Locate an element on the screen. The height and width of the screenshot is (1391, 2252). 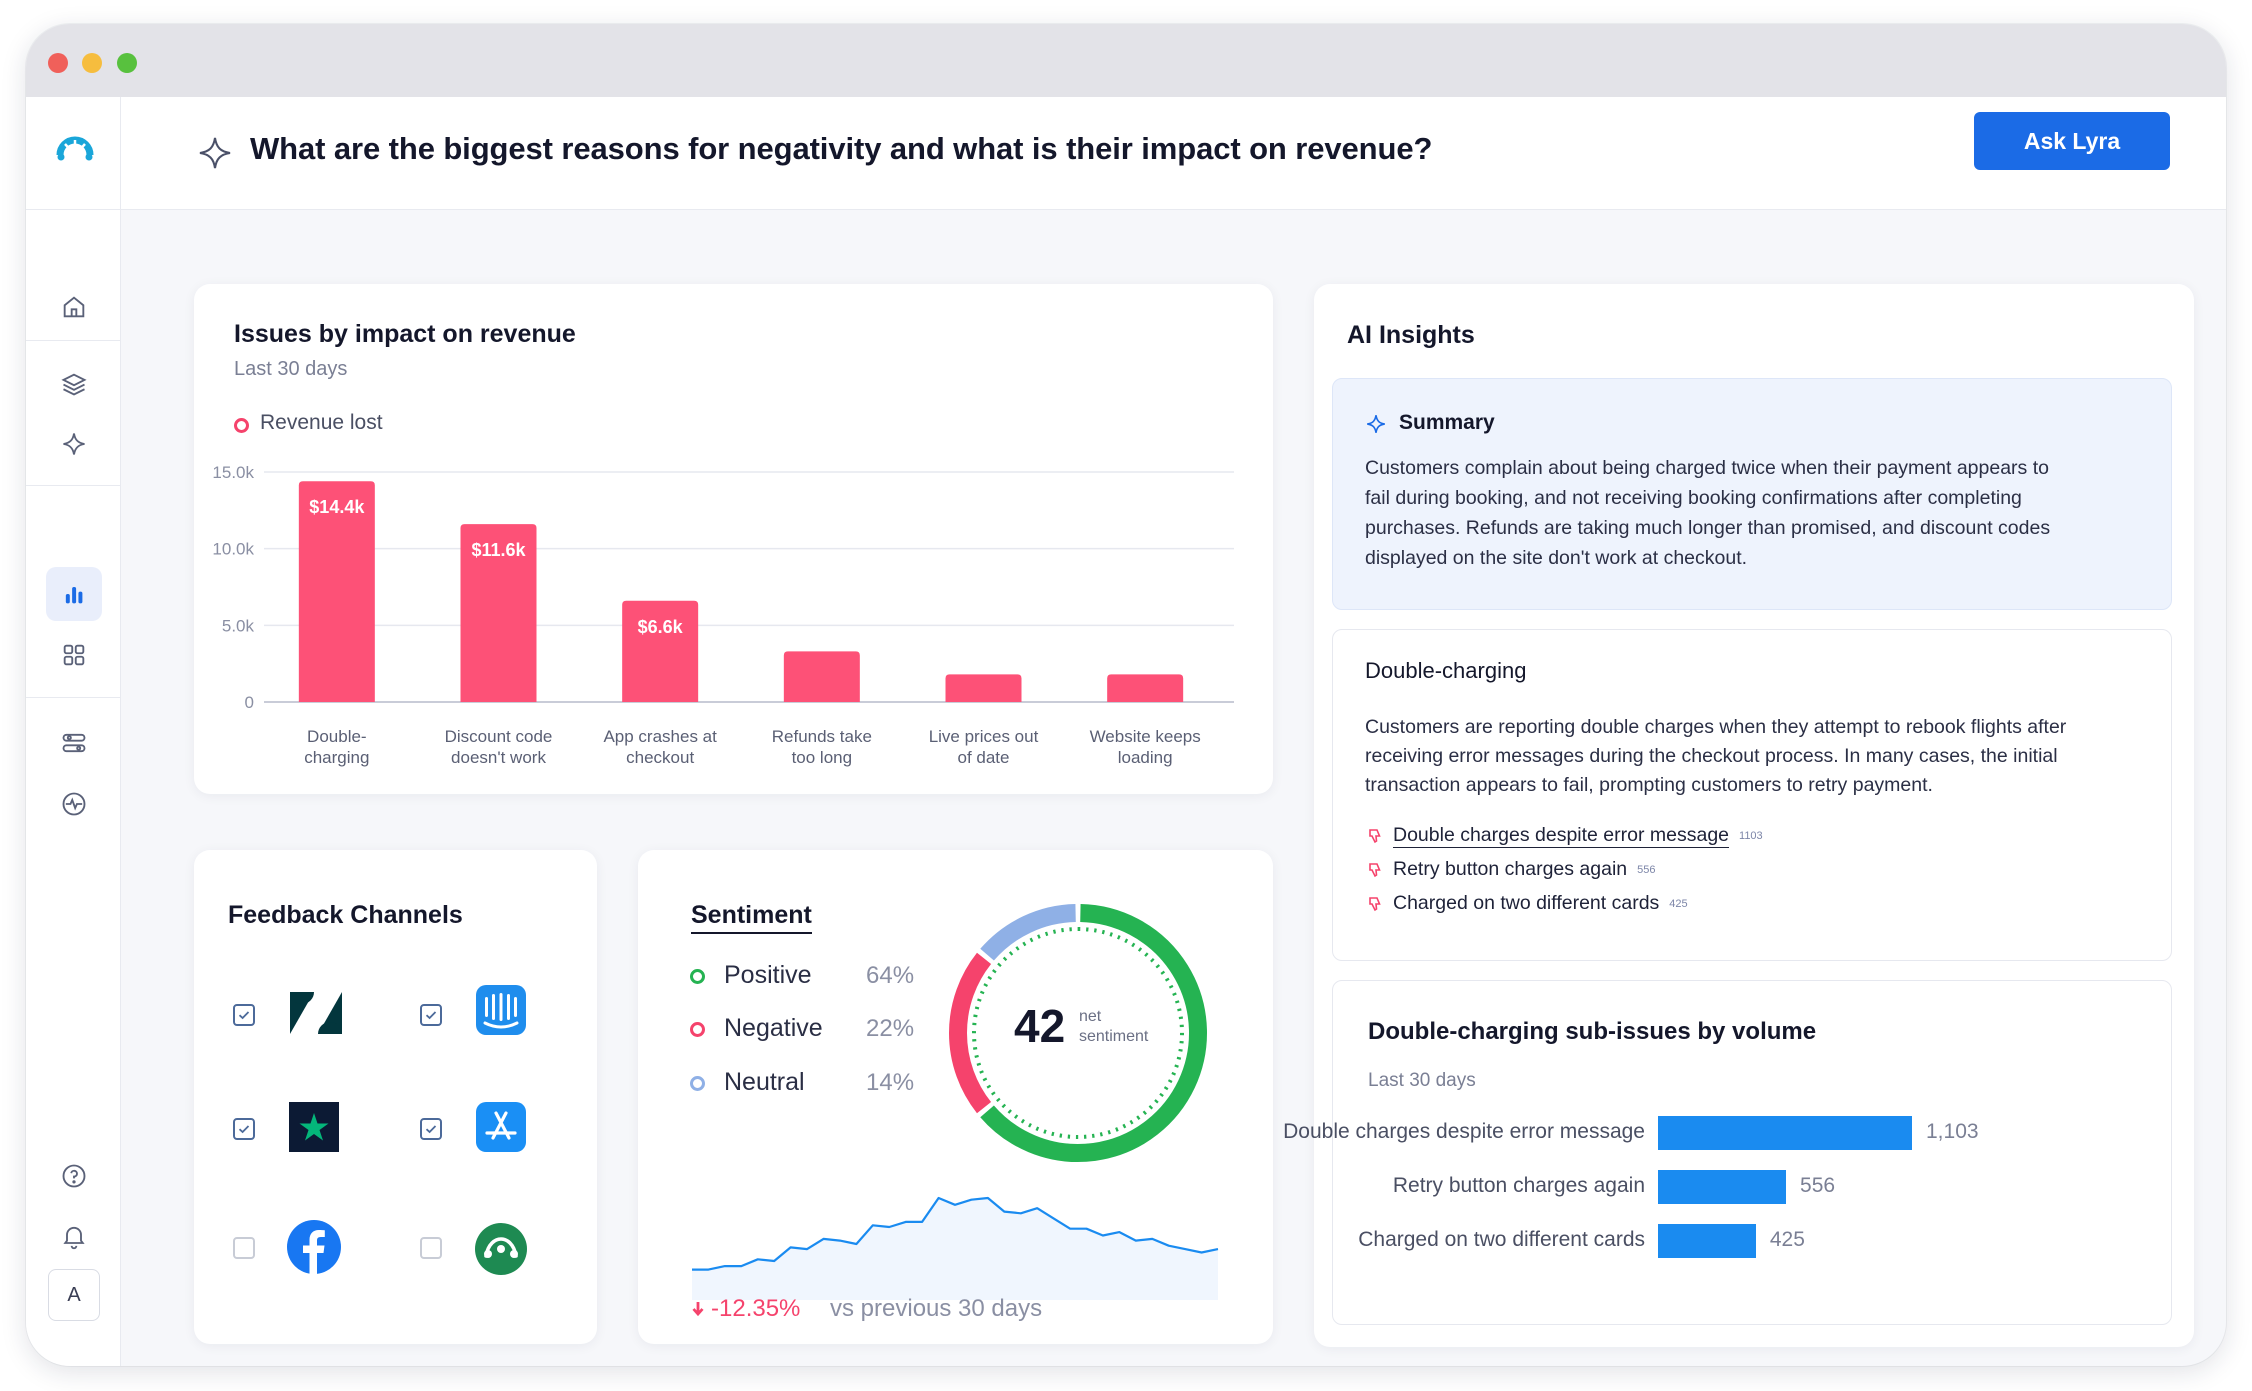
sentiment-donut-chart is located at coordinates (1078, 1033).